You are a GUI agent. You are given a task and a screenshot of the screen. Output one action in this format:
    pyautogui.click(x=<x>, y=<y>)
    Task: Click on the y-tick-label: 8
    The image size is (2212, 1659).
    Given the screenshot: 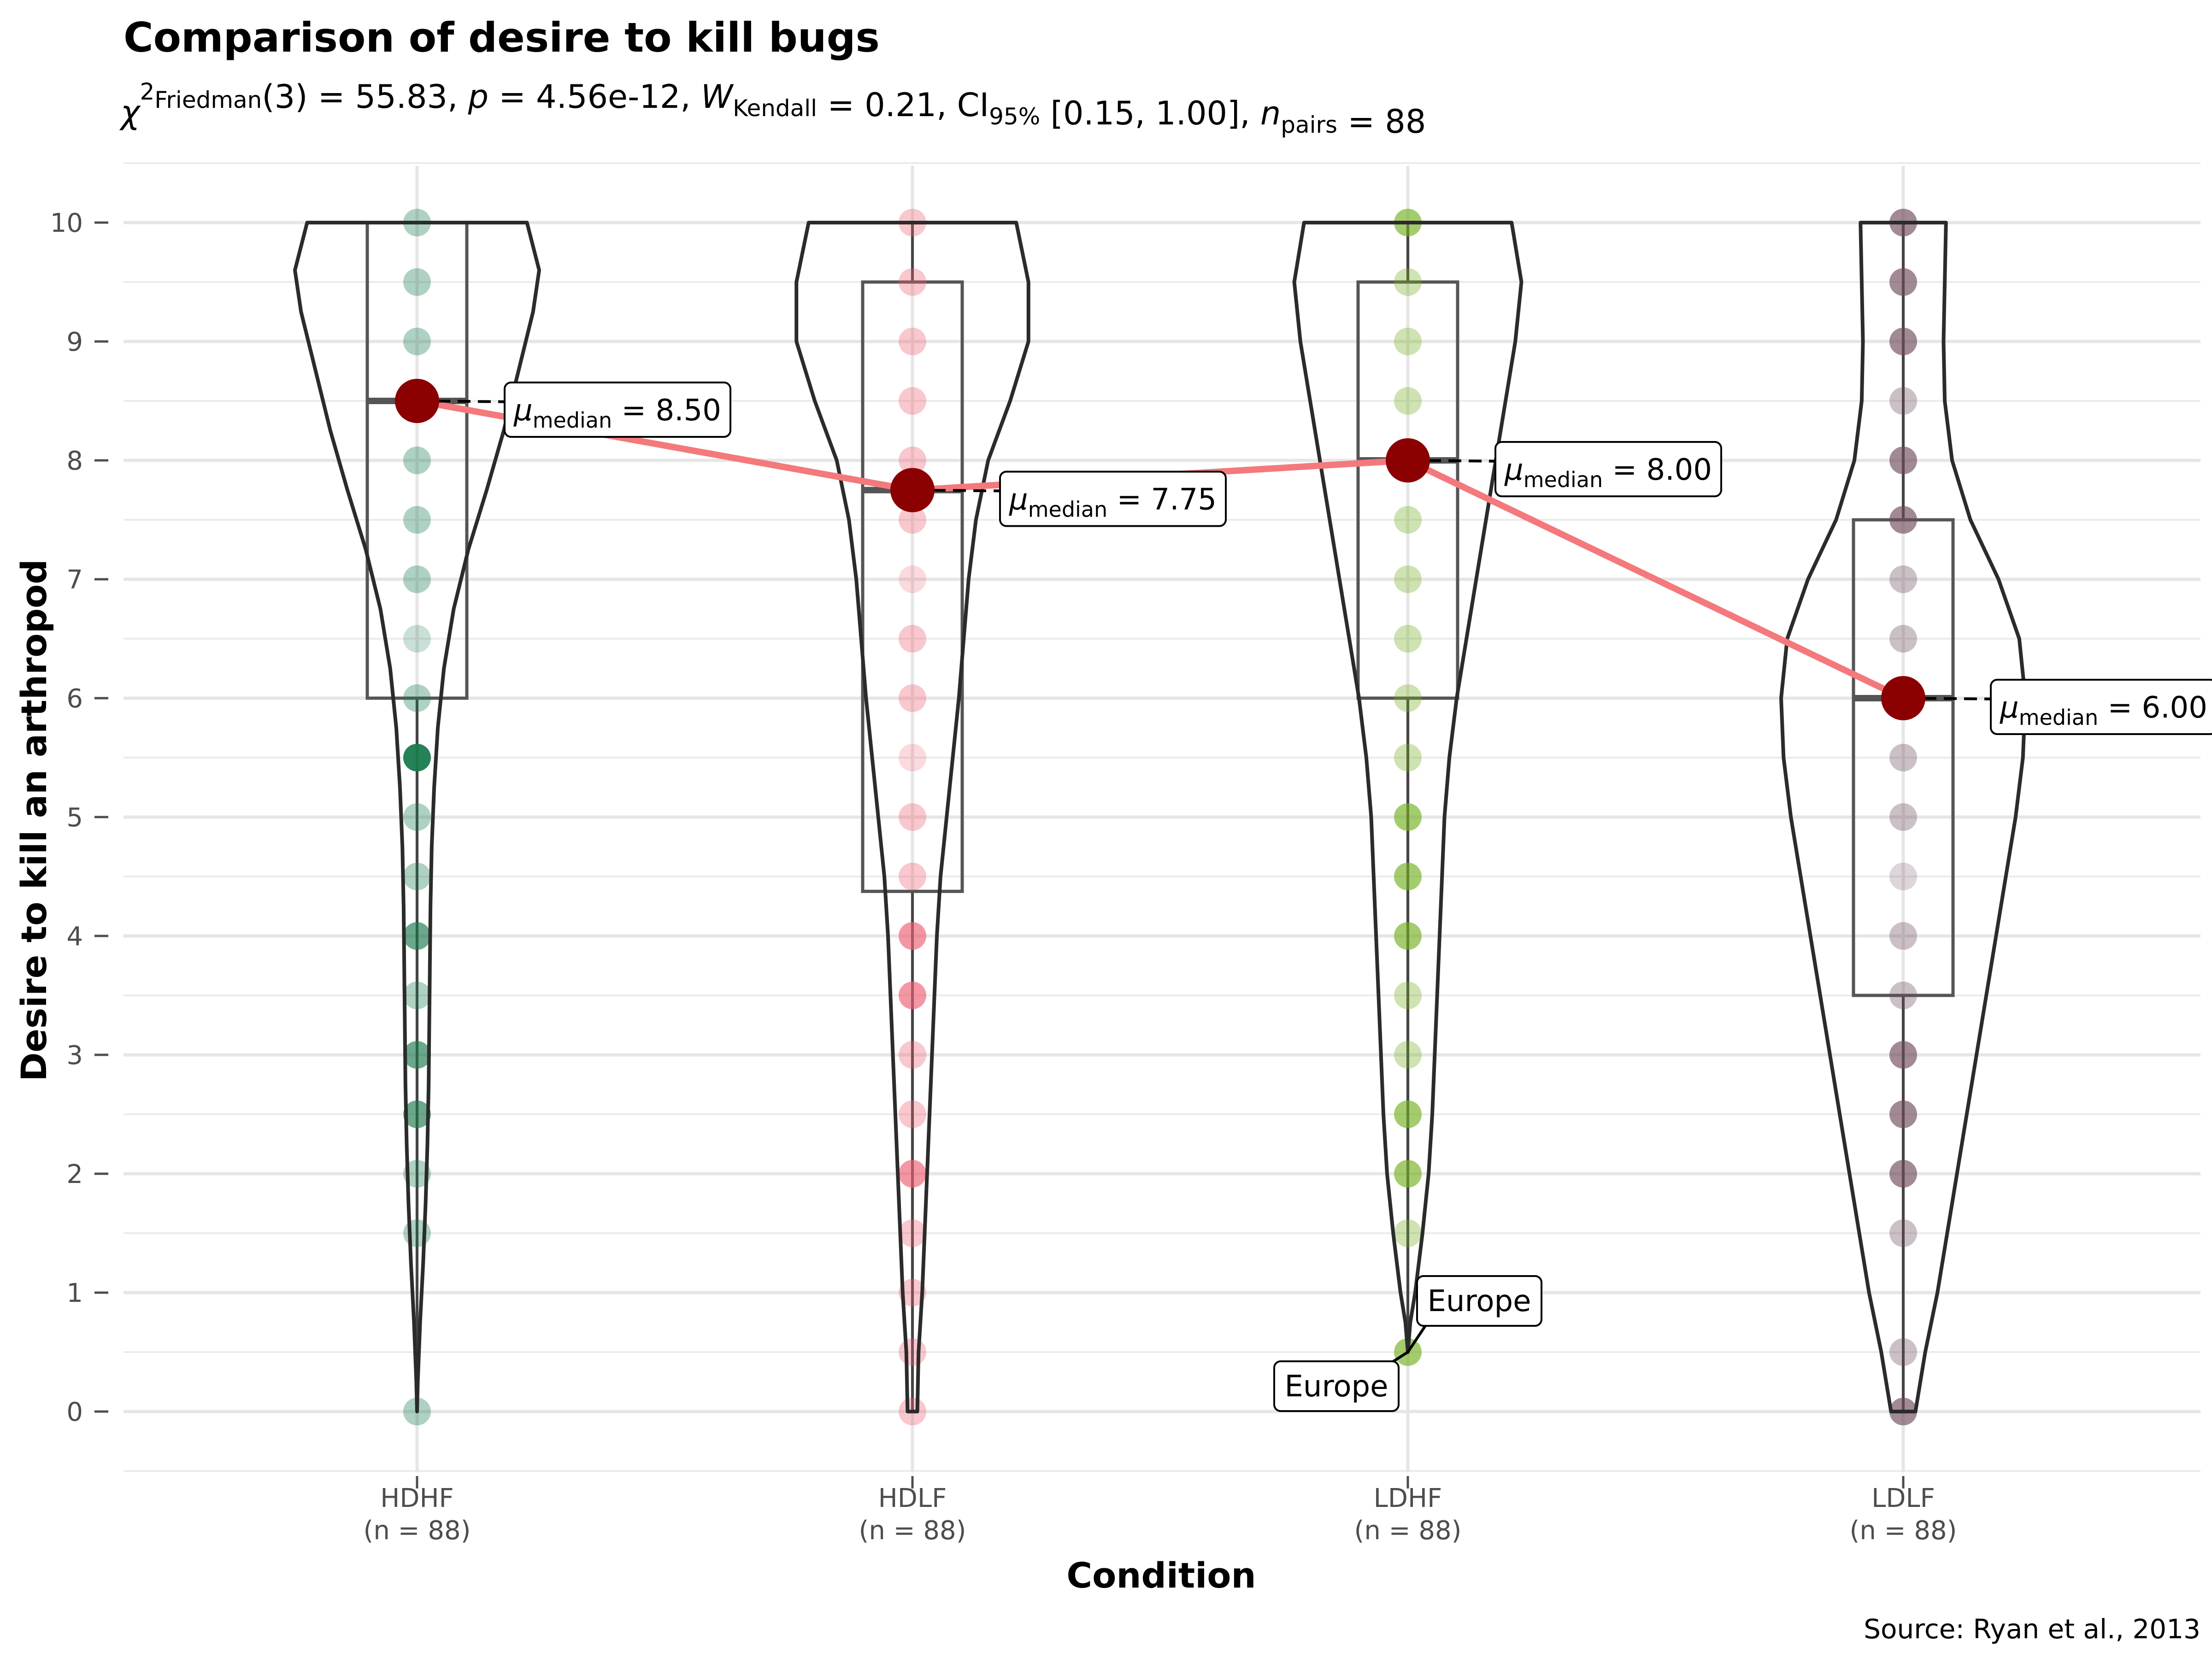 What is the action you would take?
    pyautogui.click(x=74, y=461)
    